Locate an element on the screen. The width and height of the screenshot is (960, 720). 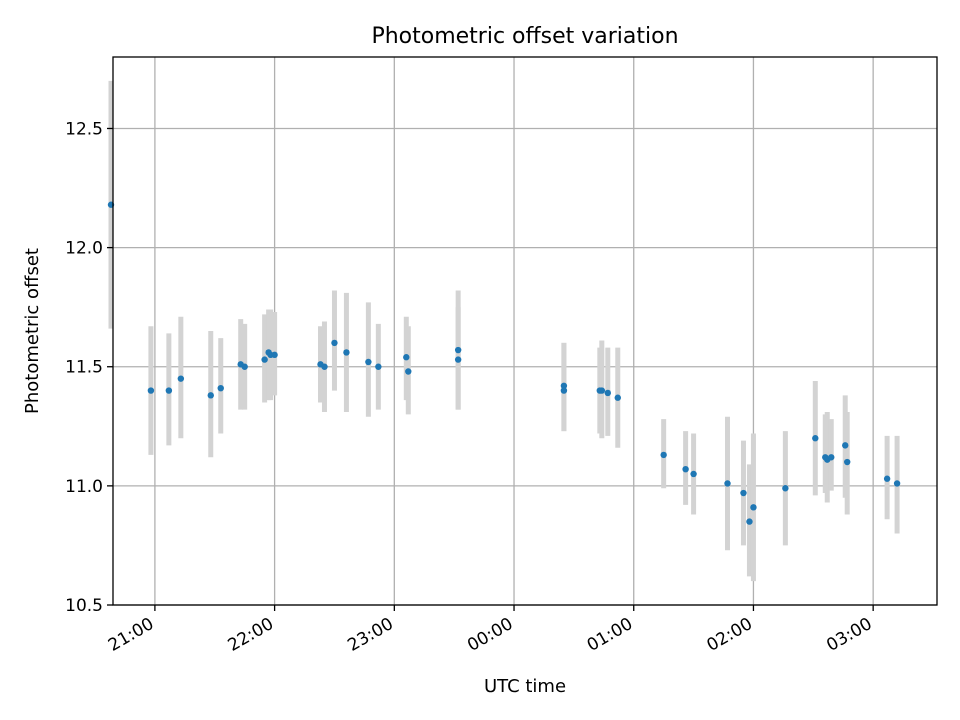
x-tick-label: 21:00 is located at coordinates (131, 635).